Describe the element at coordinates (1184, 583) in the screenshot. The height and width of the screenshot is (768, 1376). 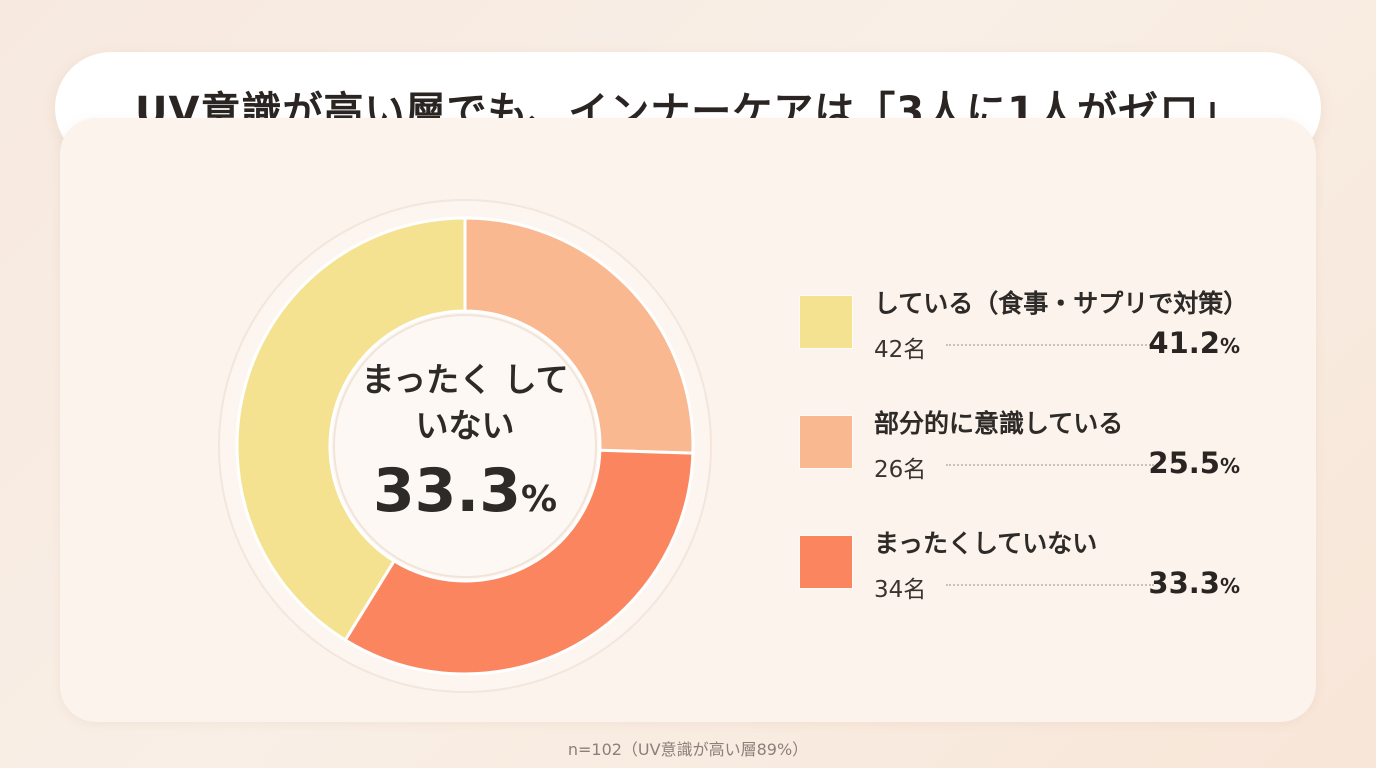
I see `legend-percent-value: 33.3` at that location.